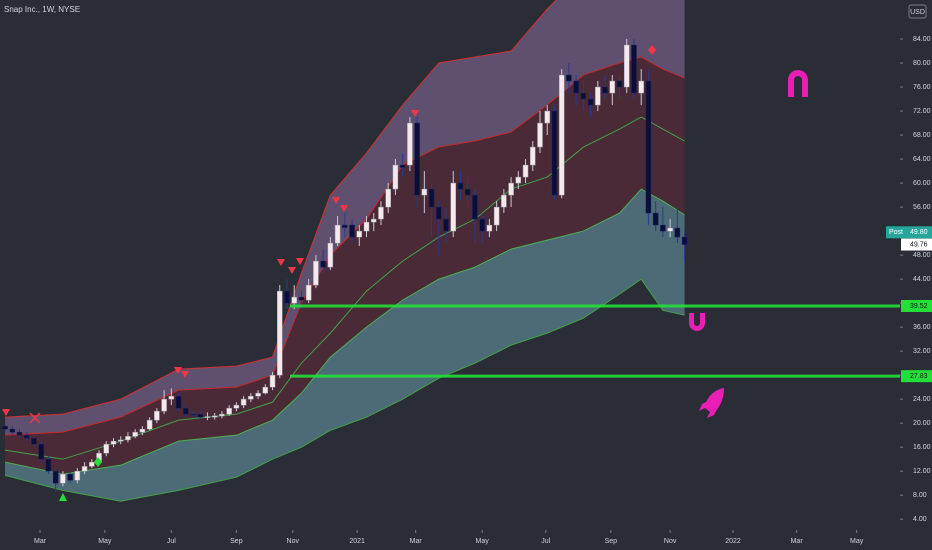 The width and height of the screenshot is (932, 550). What do you see at coordinates (711, 403) in the screenshot?
I see `rocket-icon` at bounding box center [711, 403].